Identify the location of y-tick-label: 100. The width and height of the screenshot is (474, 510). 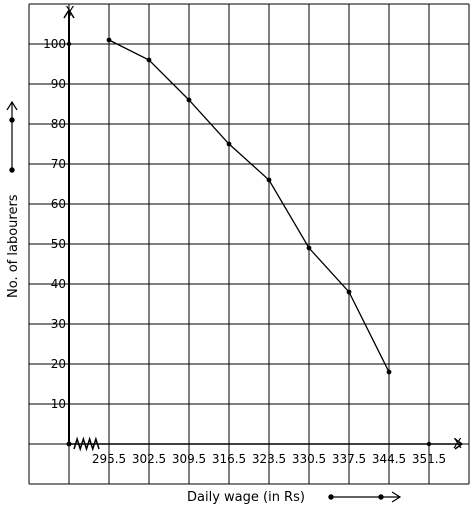
(54, 44).